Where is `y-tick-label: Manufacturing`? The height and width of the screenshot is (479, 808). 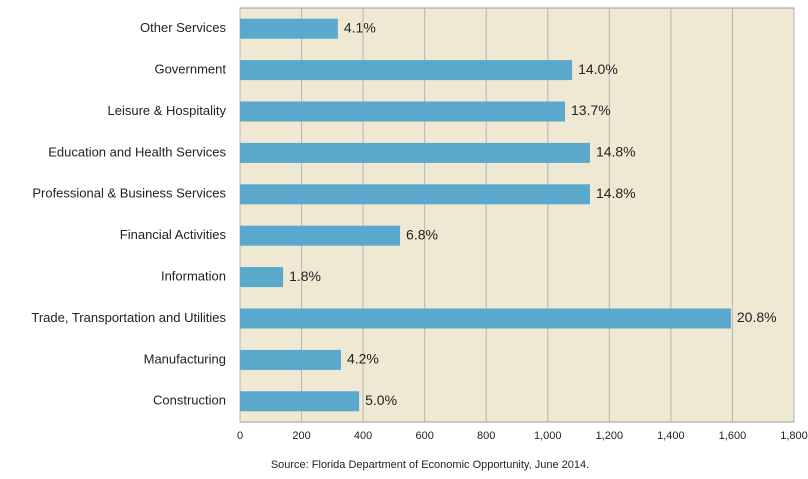 y-tick-label: Manufacturing is located at coordinates (185, 358).